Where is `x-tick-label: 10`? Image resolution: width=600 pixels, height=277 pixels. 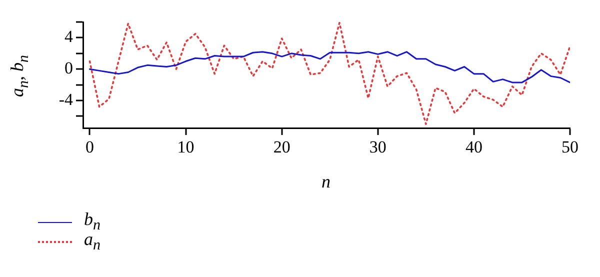
x-tick-label: 10 is located at coordinates (185, 147).